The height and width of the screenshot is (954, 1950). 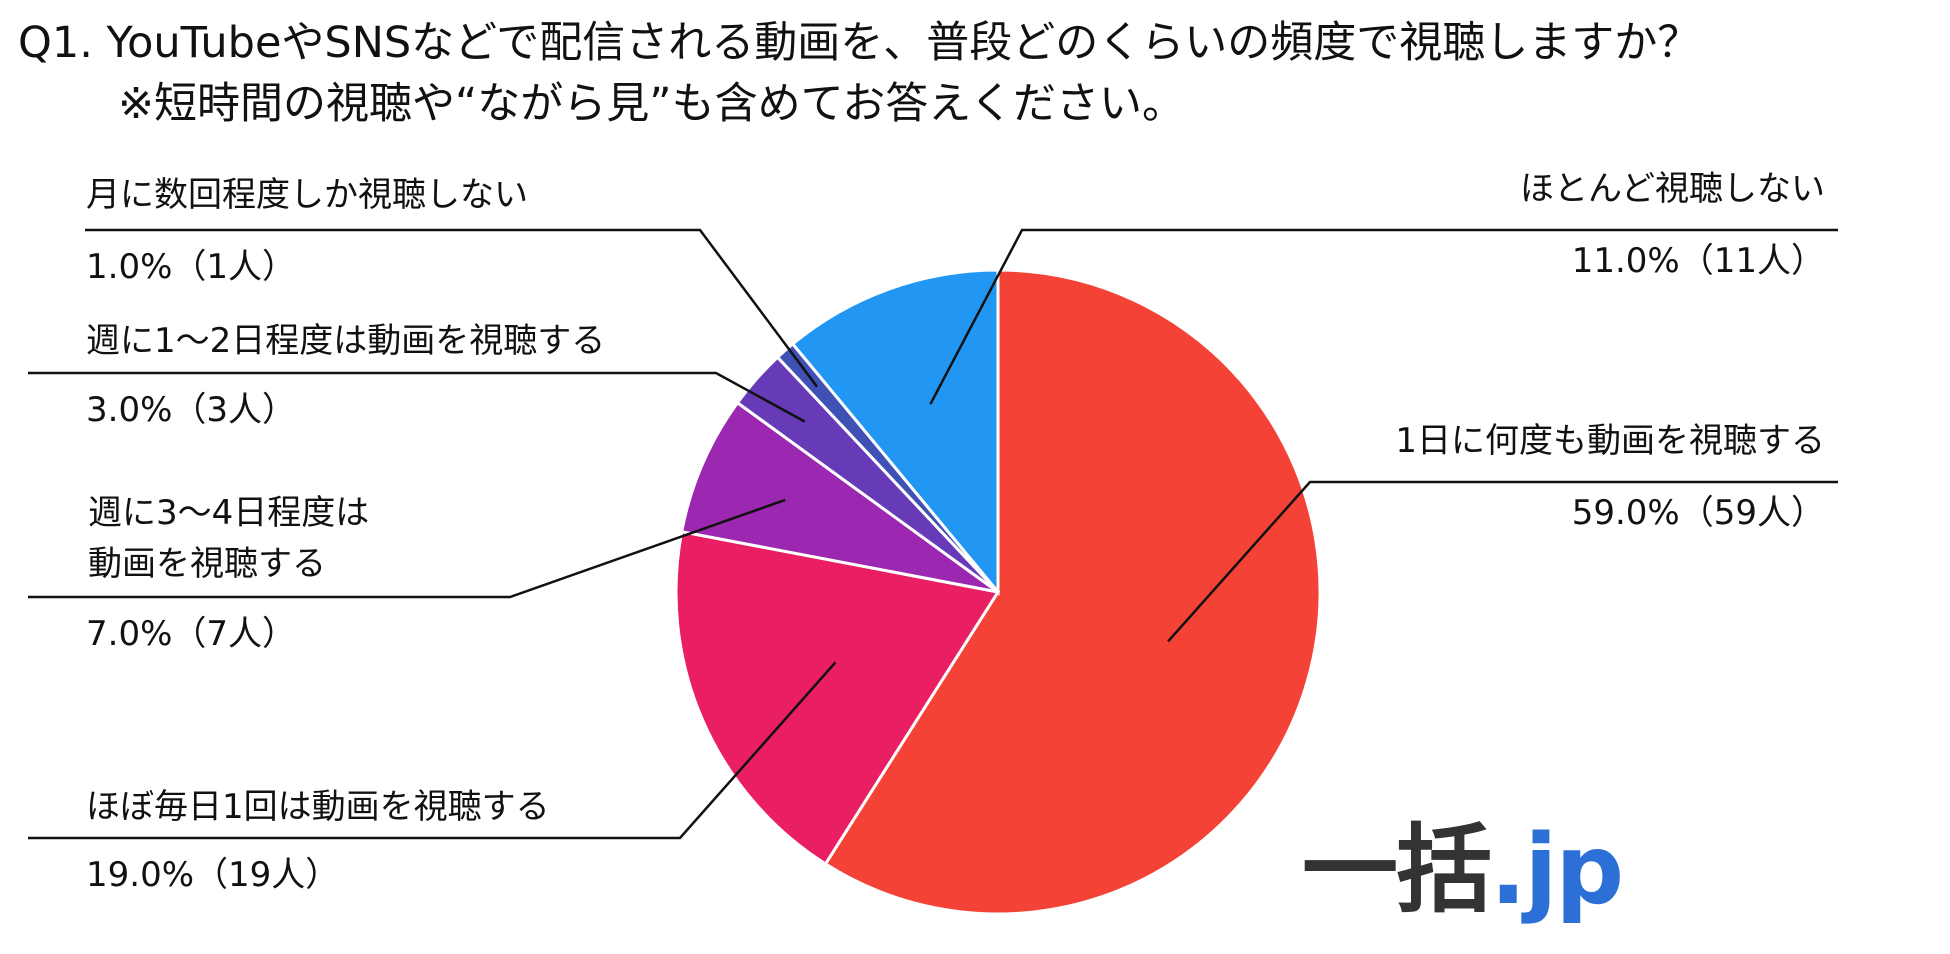 I want to click on chart-title-line2: ※短時間の視聴や“ながら見”も含めてお答えください。, so click(x=652, y=104).